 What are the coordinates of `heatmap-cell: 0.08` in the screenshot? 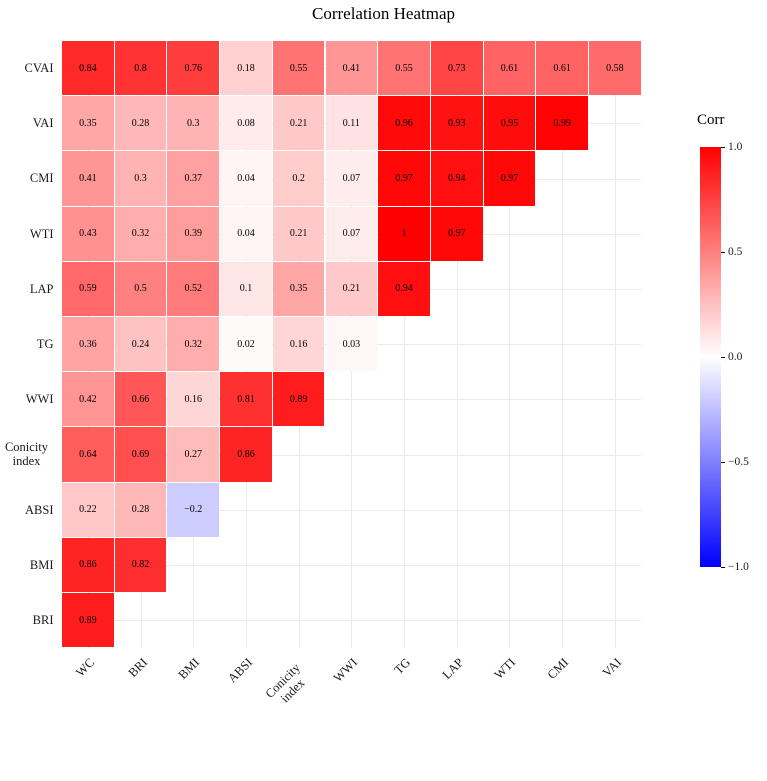 It's located at (246, 123).